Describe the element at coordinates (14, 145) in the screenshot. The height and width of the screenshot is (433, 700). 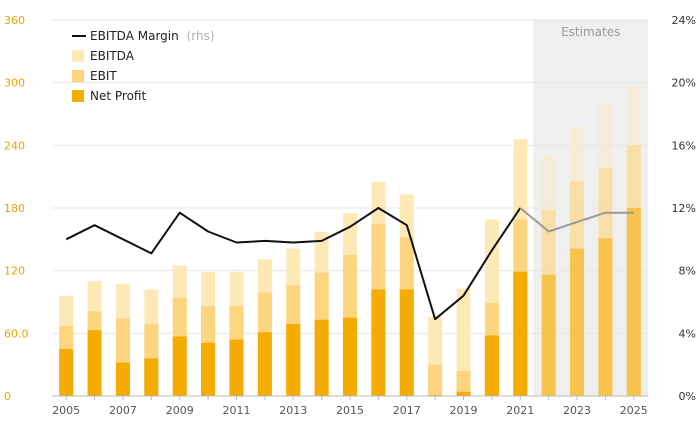
I see `y-left-tick-label: 240` at that location.